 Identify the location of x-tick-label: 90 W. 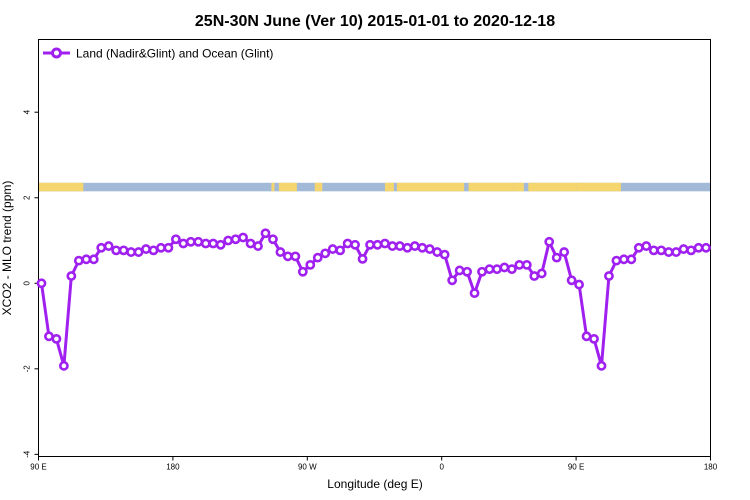
(307, 467).